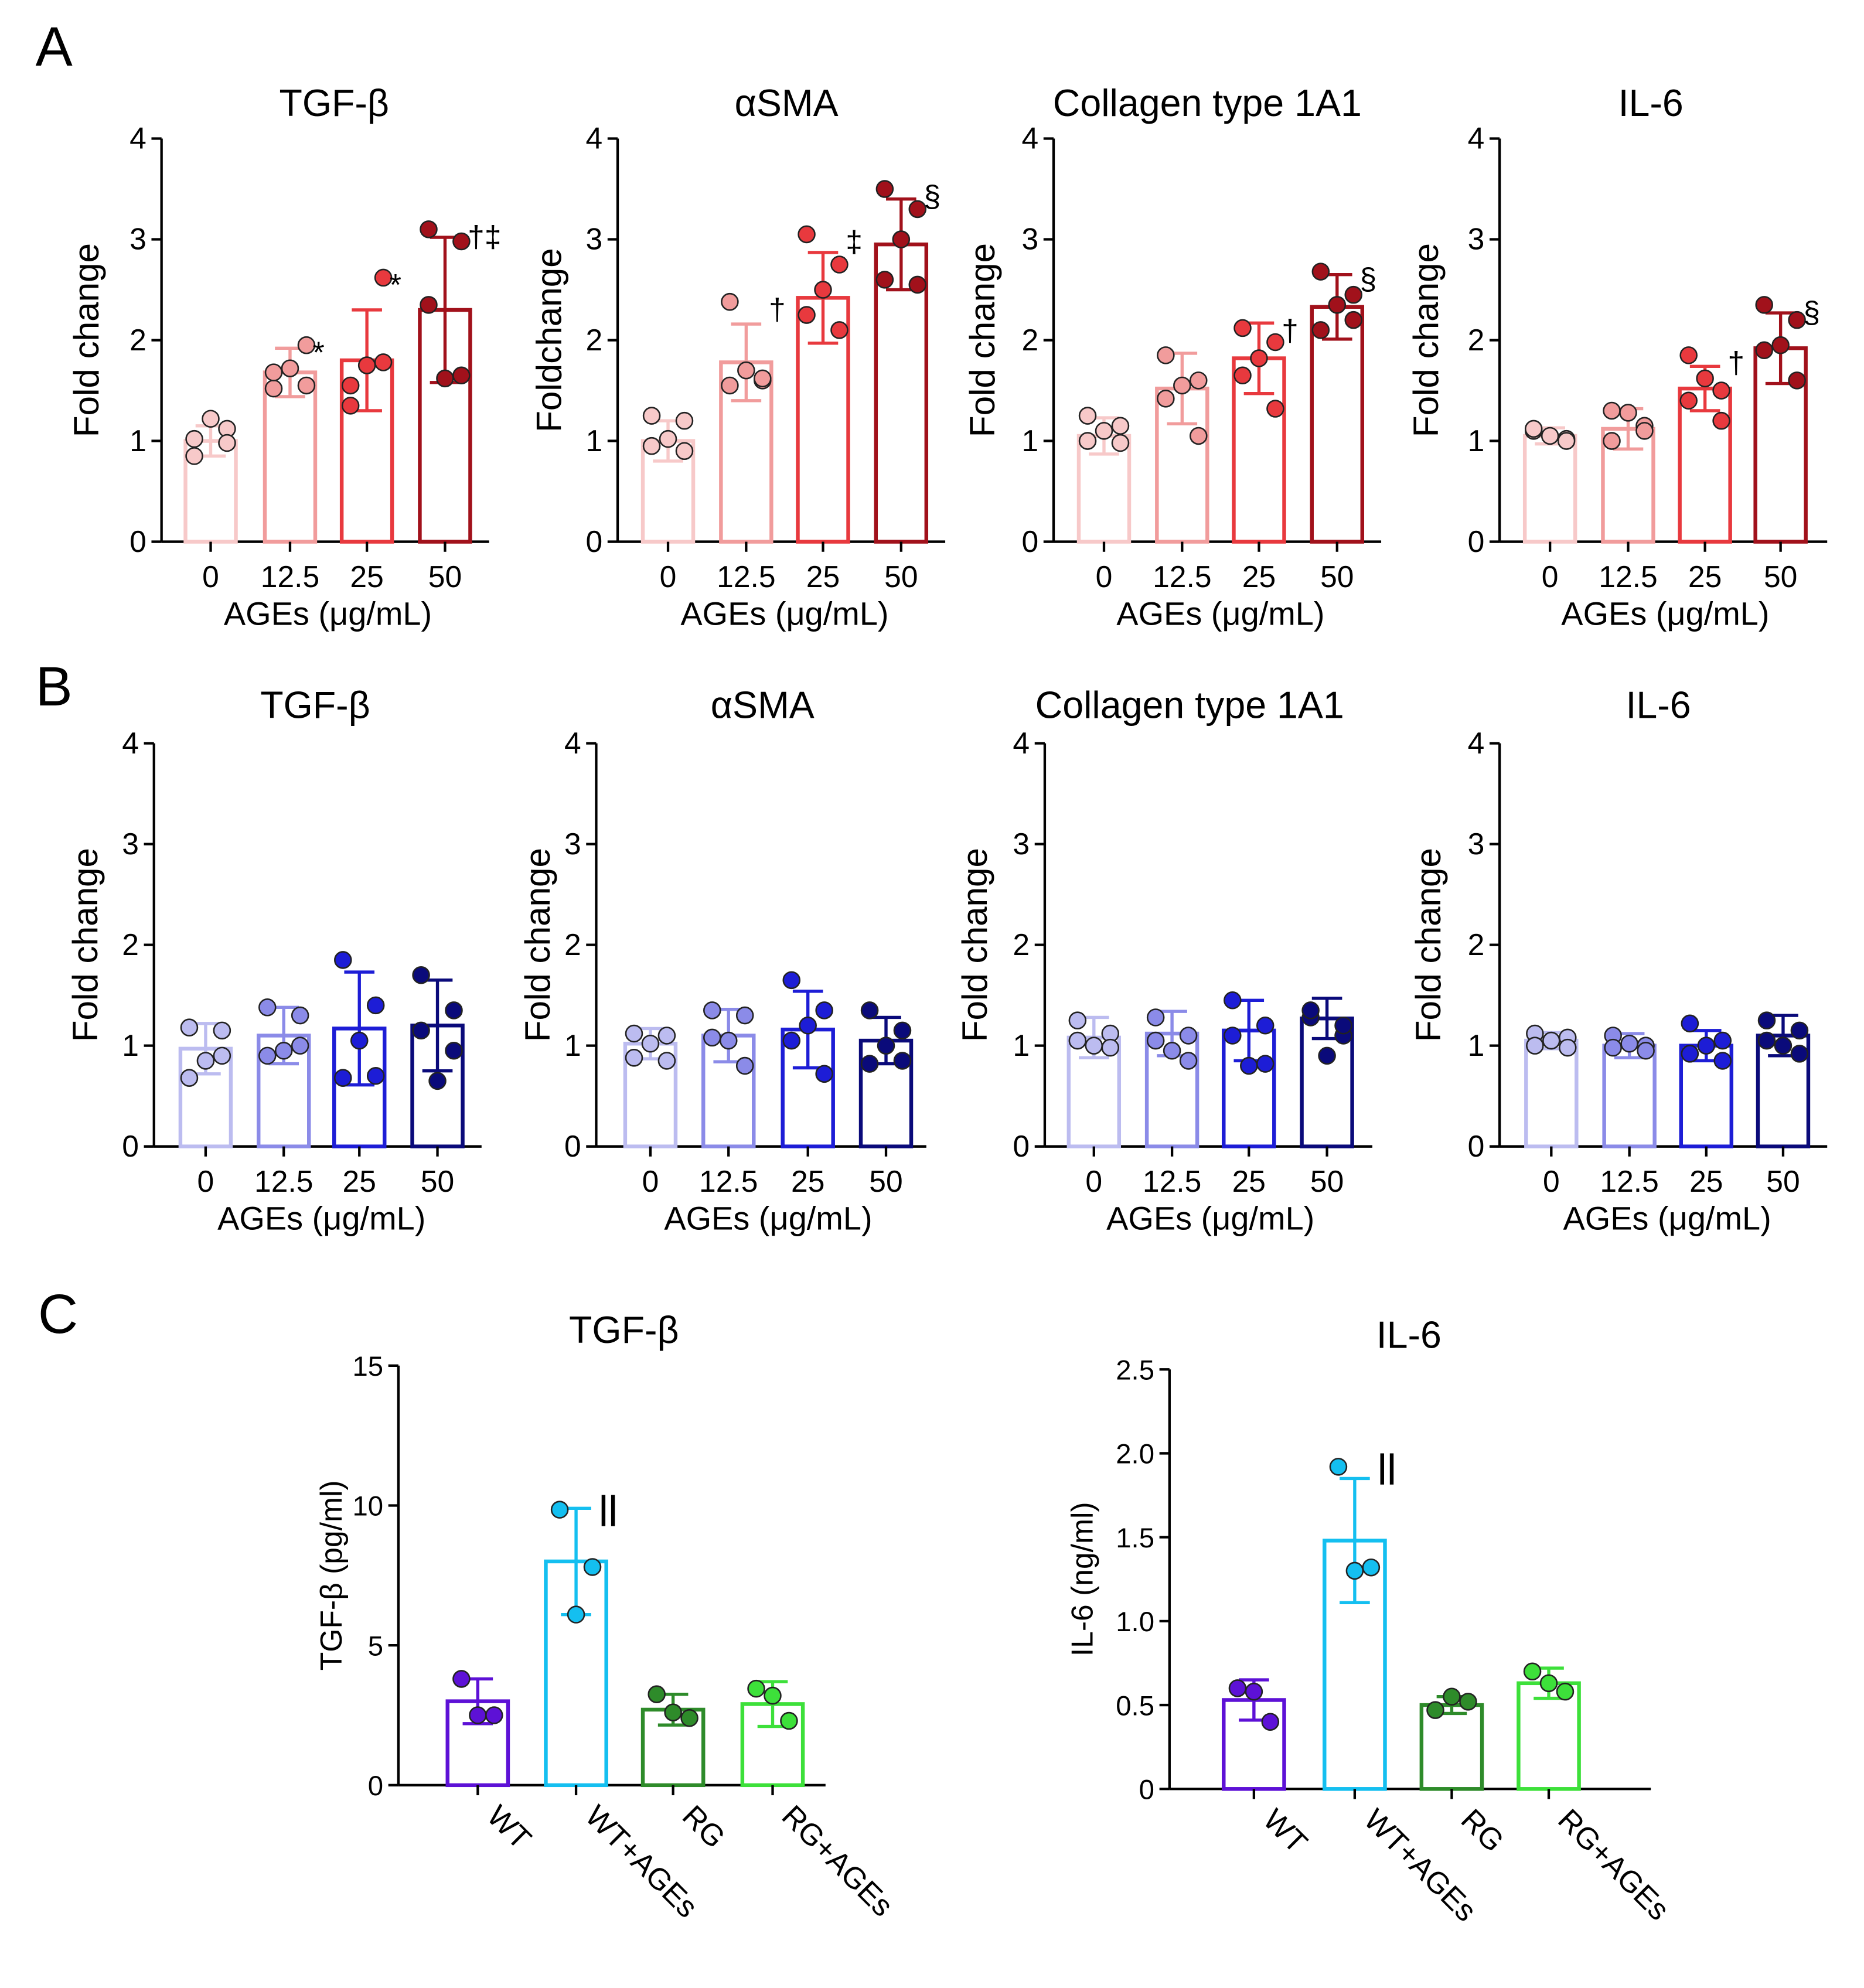  Describe the element at coordinates (1135, 1454) in the screenshot. I see `y-tick-label: 2.0` at that location.